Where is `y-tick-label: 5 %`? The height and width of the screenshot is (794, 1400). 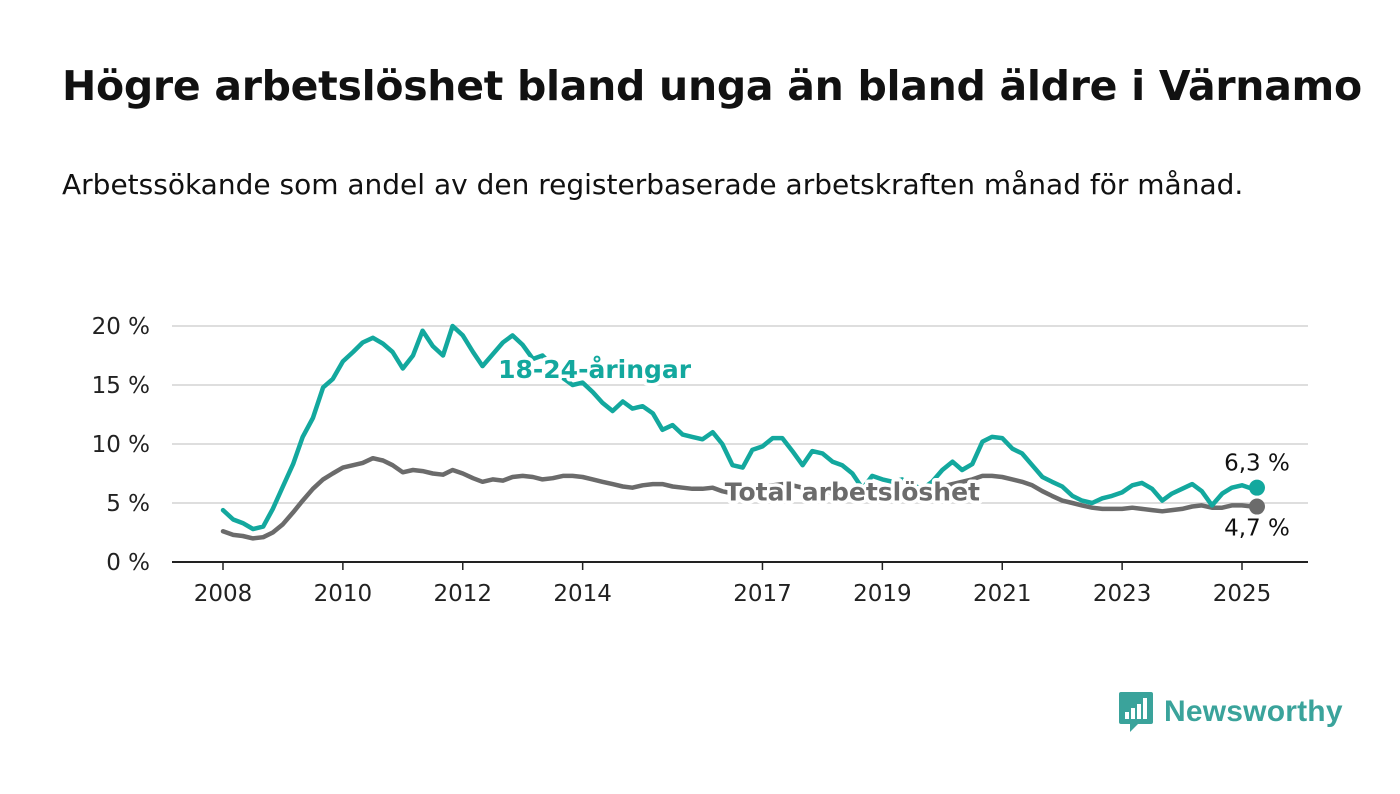
y-tick-label: 5 % is located at coordinates (128, 504).